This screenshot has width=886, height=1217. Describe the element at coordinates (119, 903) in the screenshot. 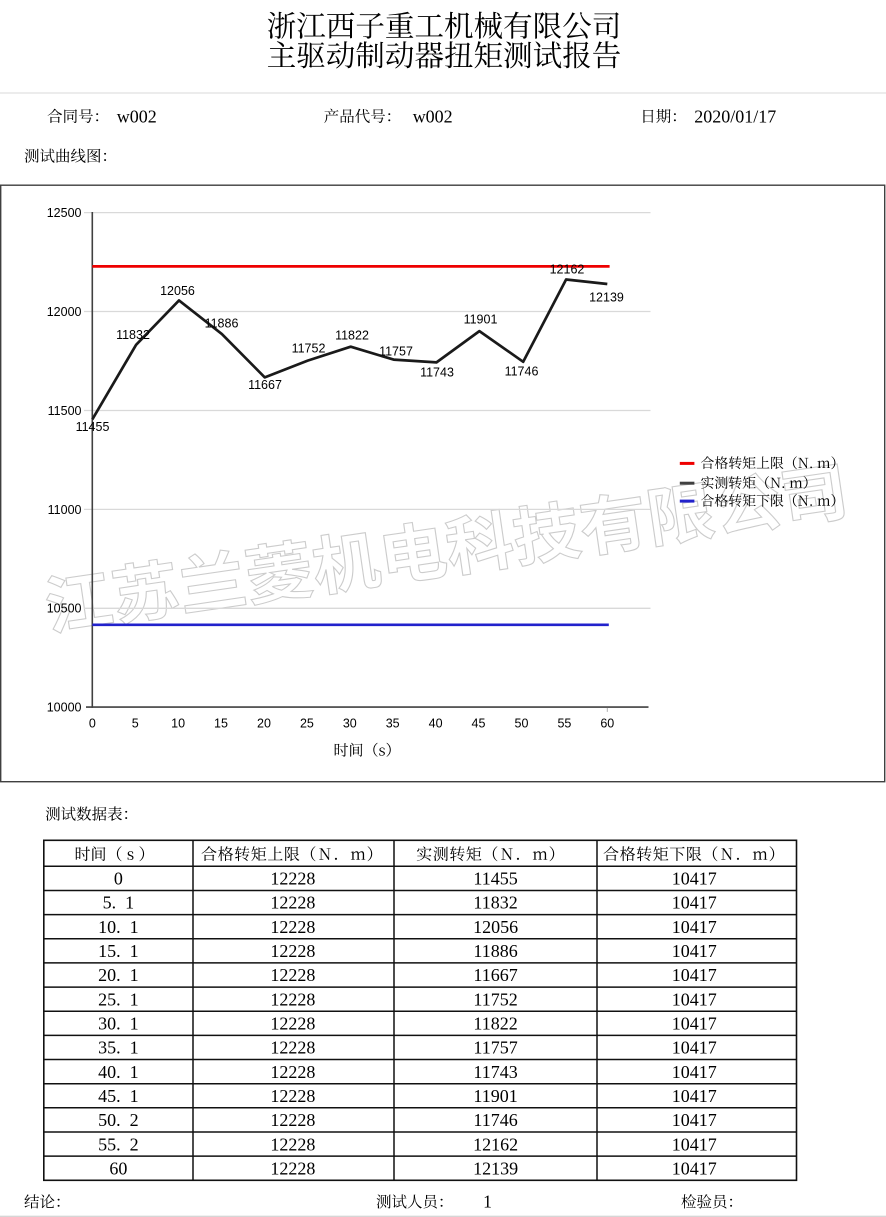

I see `svg-text: 5. 1` at that location.